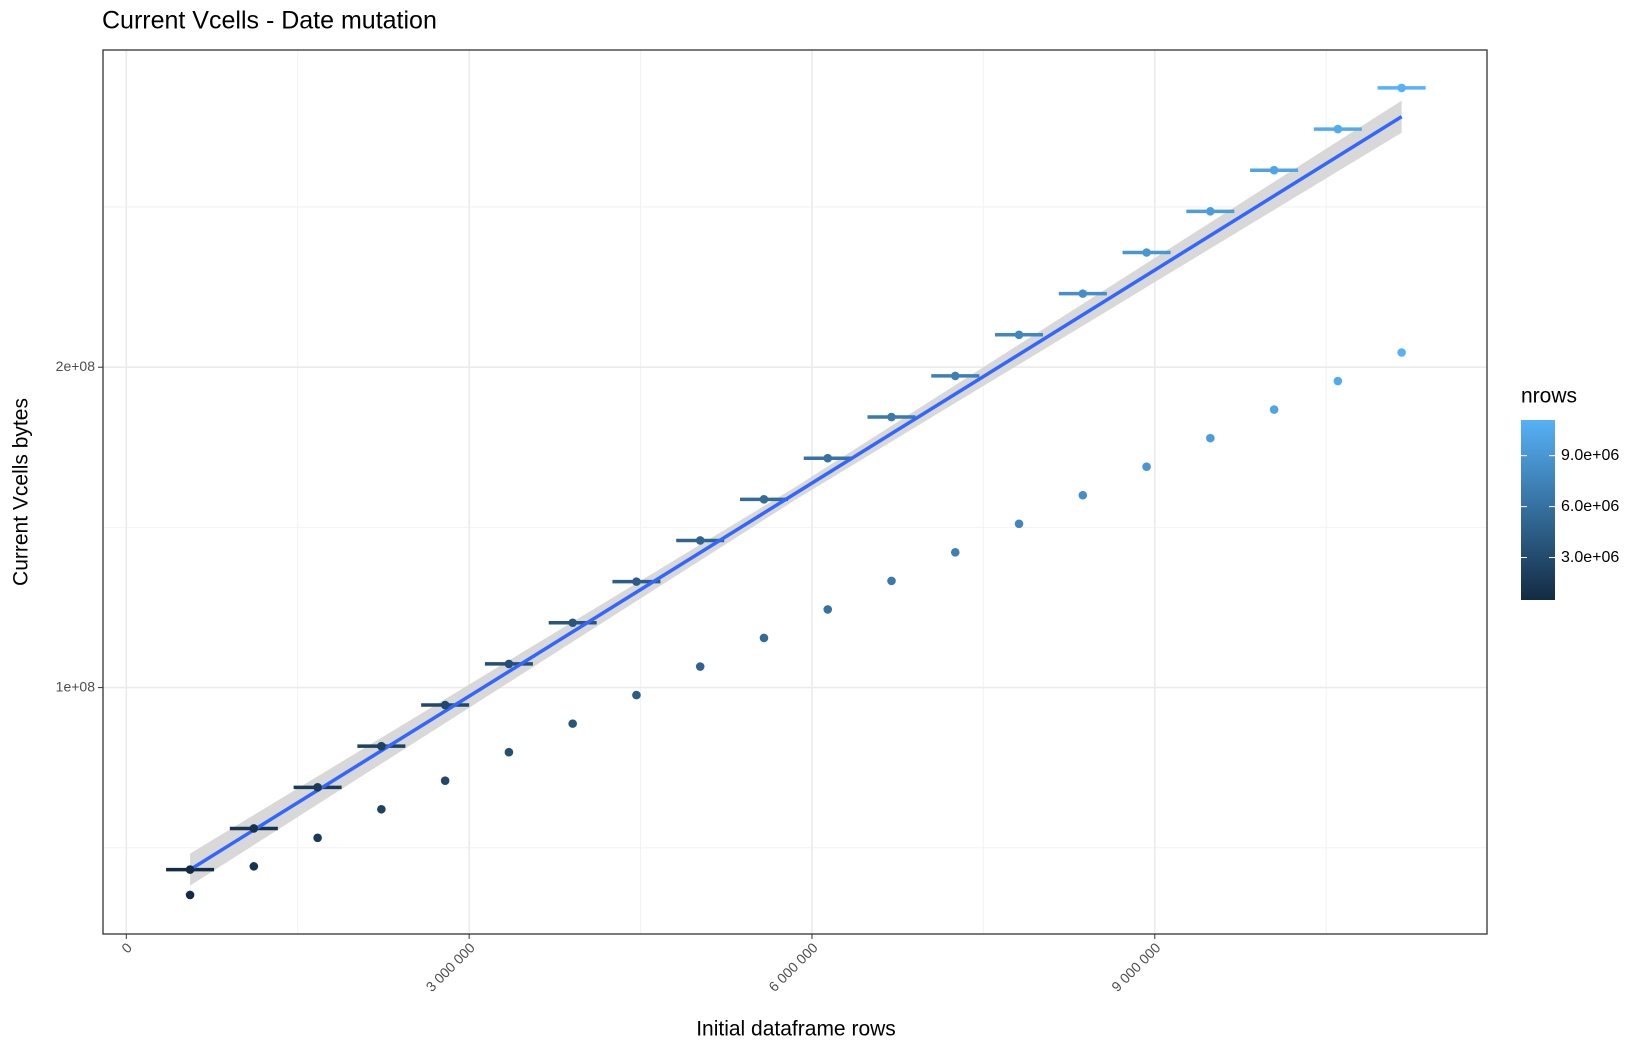  Describe the element at coordinates (1136, 967) in the screenshot. I see `x-tick-label: 9 000 000` at that location.